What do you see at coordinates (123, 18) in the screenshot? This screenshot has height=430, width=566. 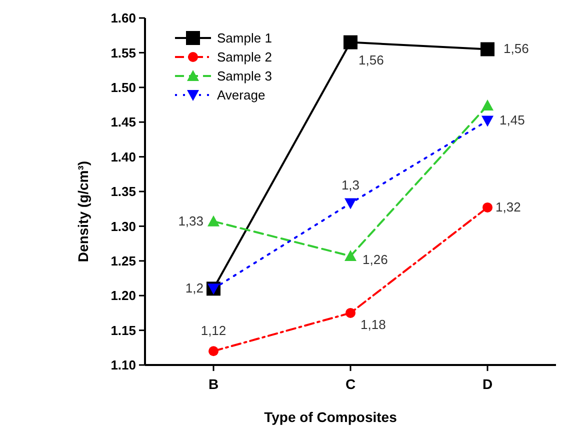 I see `y-tick-label: 1.60` at bounding box center [123, 18].